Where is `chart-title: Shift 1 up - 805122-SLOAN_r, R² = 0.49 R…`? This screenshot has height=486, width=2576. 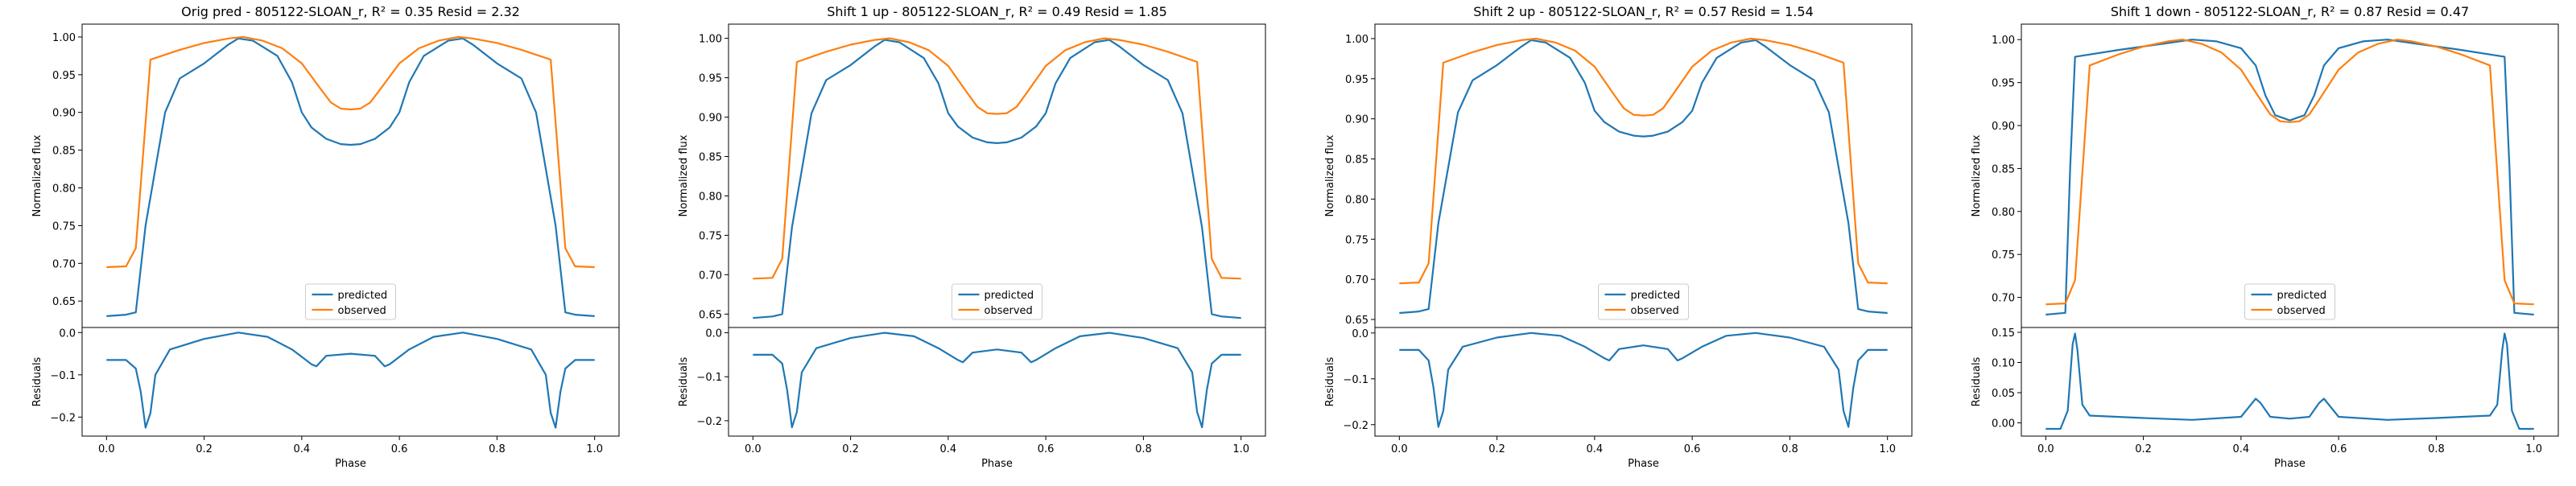 chart-title: Shift 1 up - 805122-SLOAN_r, R² = 0.49 R… is located at coordinates (997, 12).